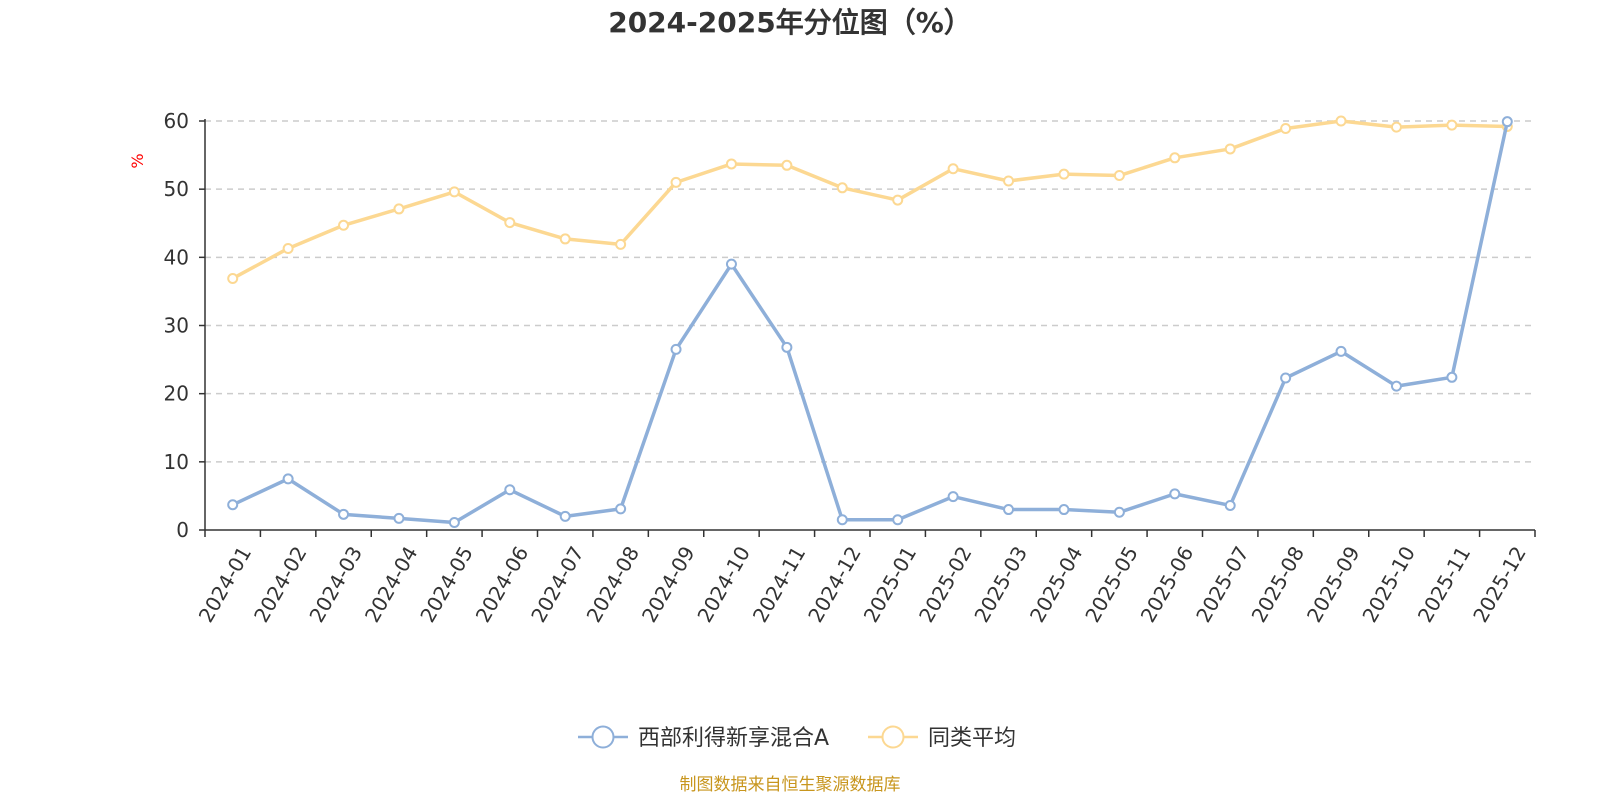 The height and width of the screenshot is (800, 1600). I want to click on x-tick-label: 2025-09, so click(1333, 584).